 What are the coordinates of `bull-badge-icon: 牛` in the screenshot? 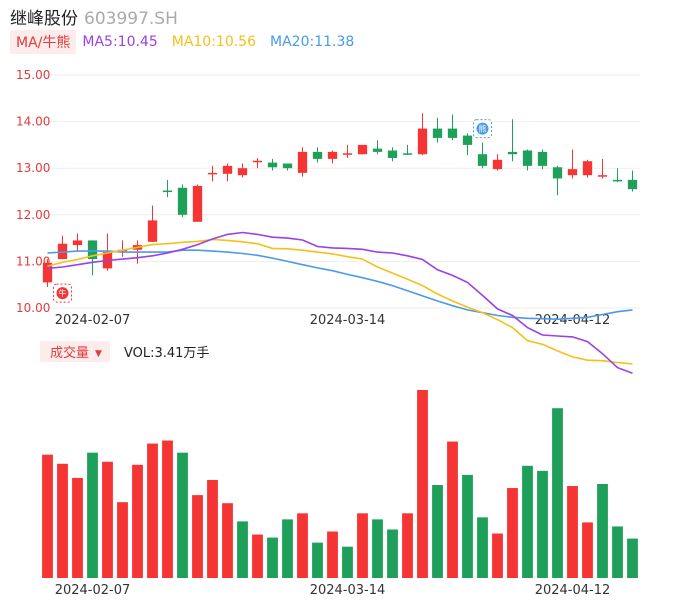 It's located at (62, 293).